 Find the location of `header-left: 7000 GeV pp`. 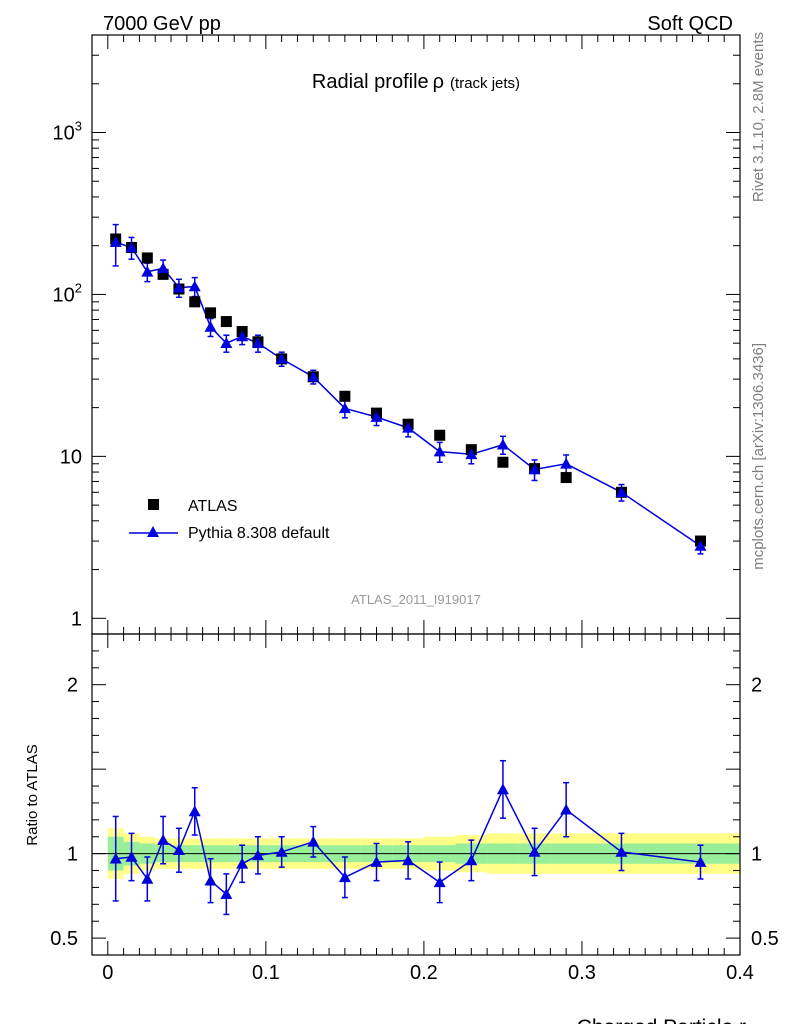

header-left: 7000 GeV pp is located at coordinates (162, 24).